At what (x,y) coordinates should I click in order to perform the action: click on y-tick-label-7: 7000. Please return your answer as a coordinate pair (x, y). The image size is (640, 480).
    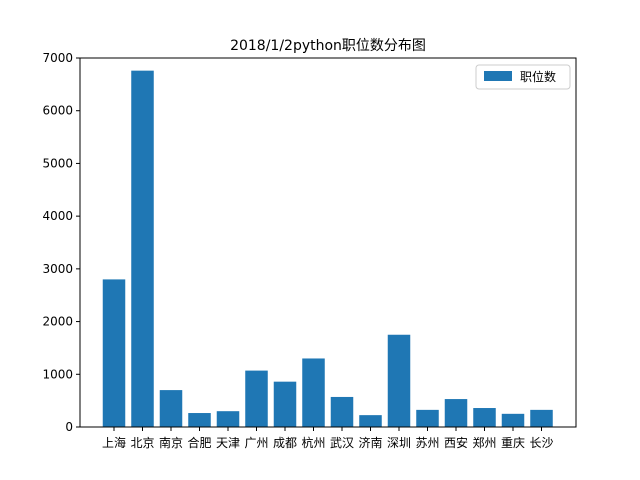
    Looking at the image, I should click on (57, 58).